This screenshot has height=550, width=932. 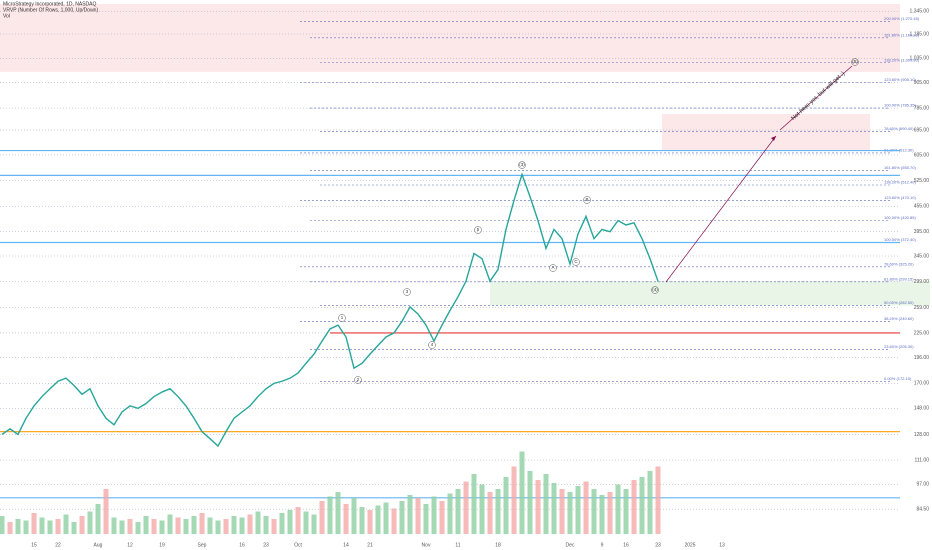 I want to click on y-tick-label: 1,345.00, so click(x=920, y=12).